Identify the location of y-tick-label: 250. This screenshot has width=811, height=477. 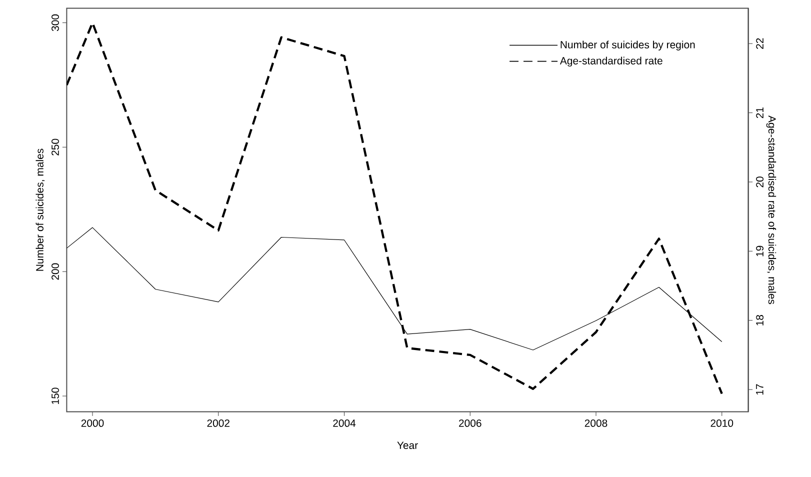
(55, 147).